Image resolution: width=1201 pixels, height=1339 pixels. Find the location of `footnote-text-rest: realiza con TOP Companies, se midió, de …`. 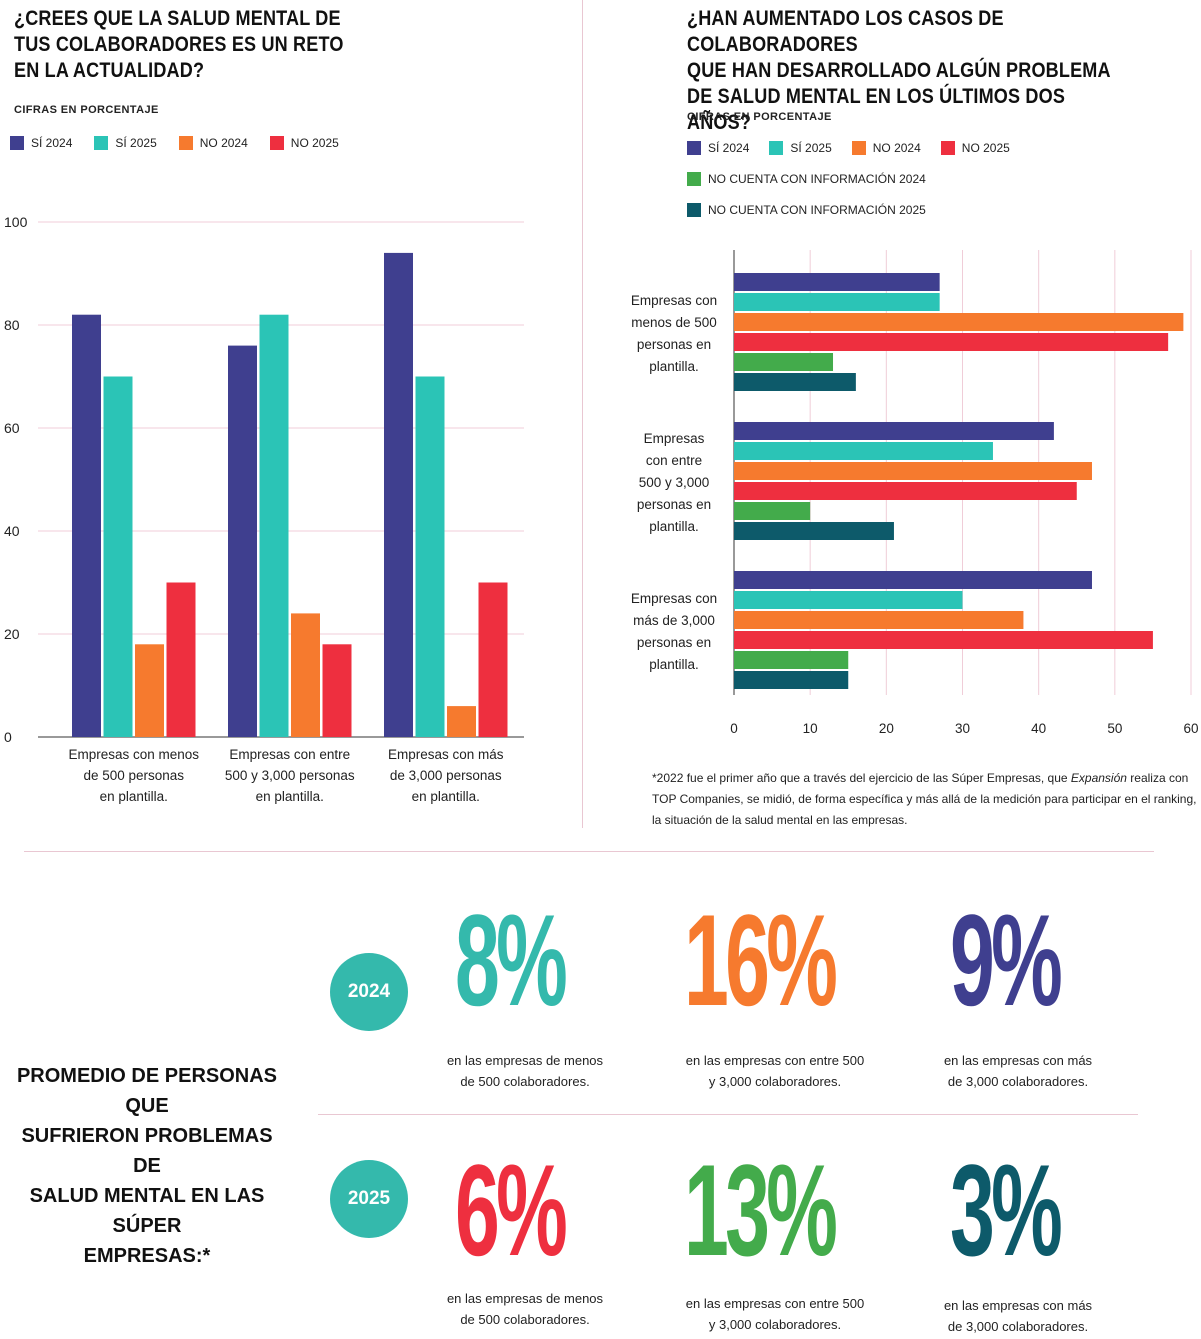

footnote-text-rest: realiza con TOP Companies, se midió, de … is located at coordinates (924, 799).